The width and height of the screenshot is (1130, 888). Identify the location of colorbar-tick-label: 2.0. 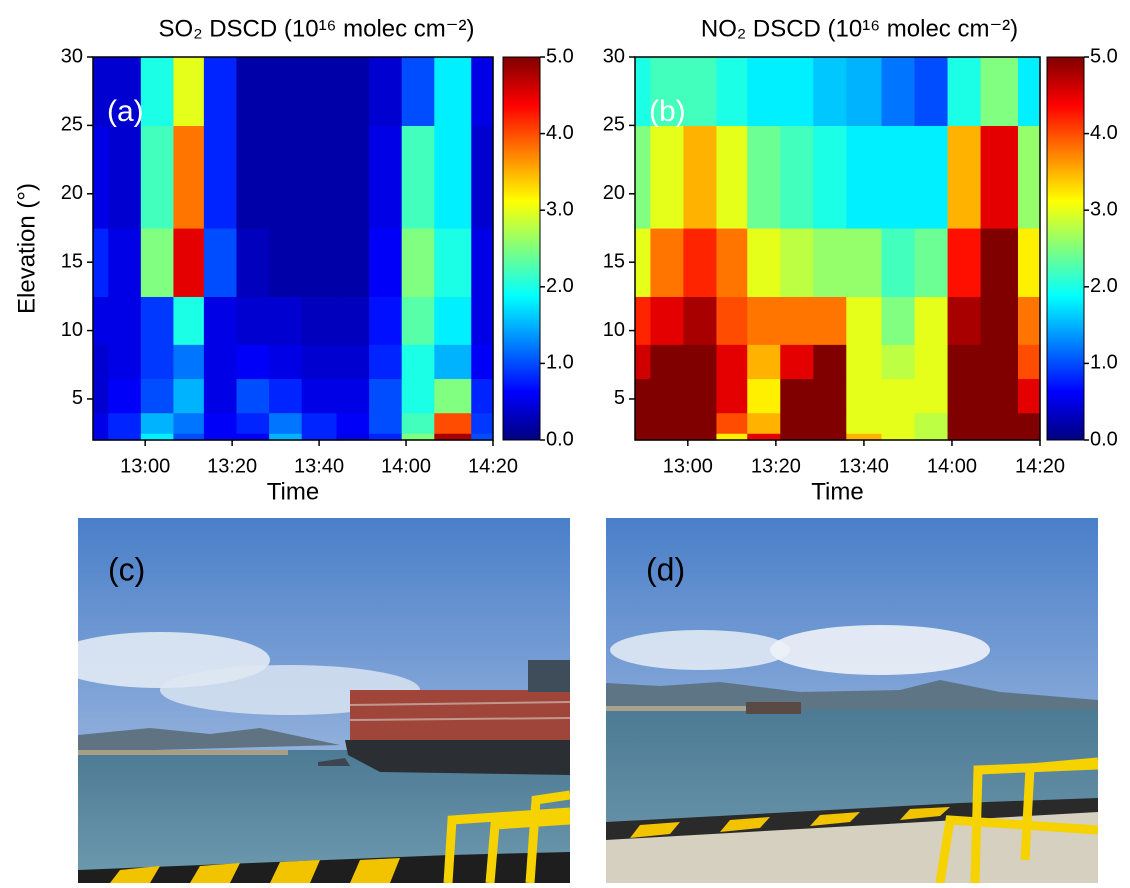
(1104, 286).